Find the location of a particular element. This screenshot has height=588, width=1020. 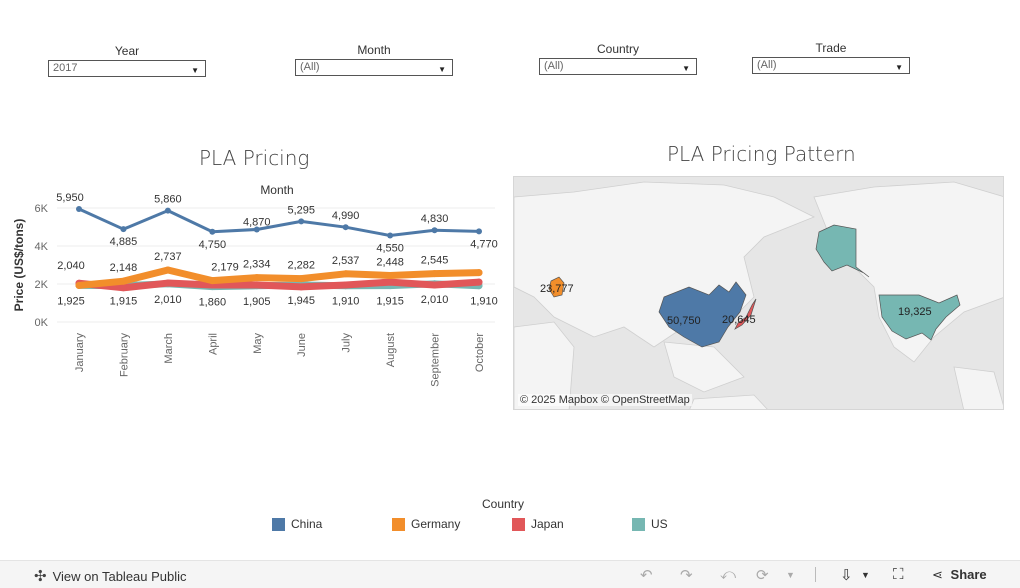

filter-country: Country (All) ▼ is located at coordinates (618, 58).